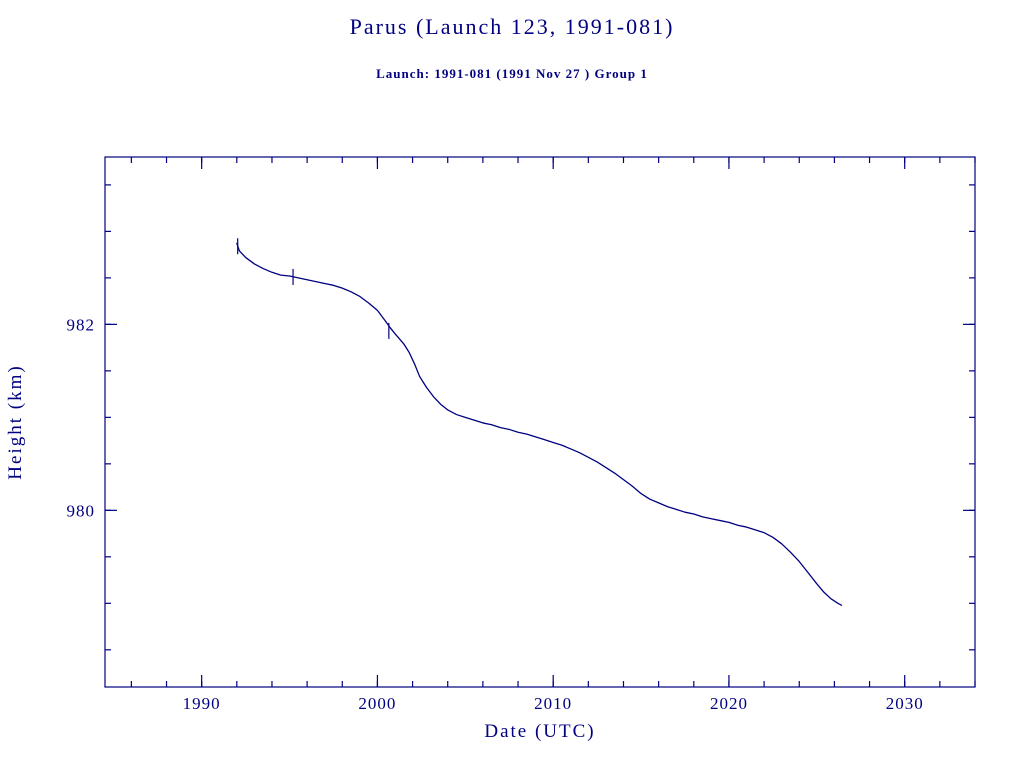  Describe the element at coordinates (202, 703) in the screenshot. I see `x-tick-label: 1990` at that location.